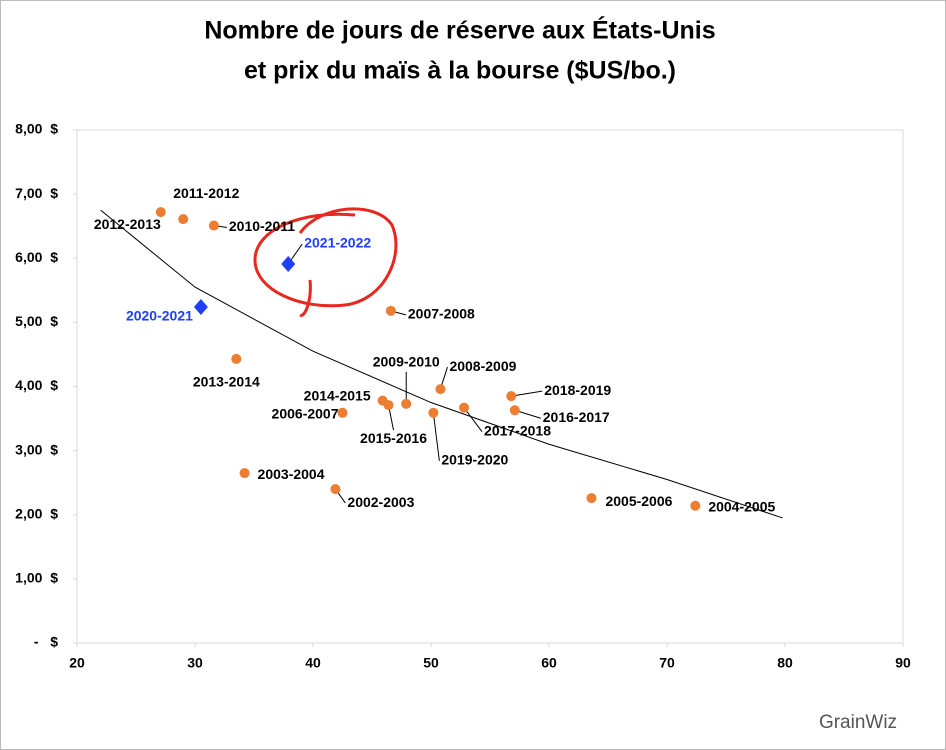 This screenshot has height=750, width=946. Describe the element at coordinates (206, 193) in the screenshot. I see `point-label: 2011-2012` at that location.